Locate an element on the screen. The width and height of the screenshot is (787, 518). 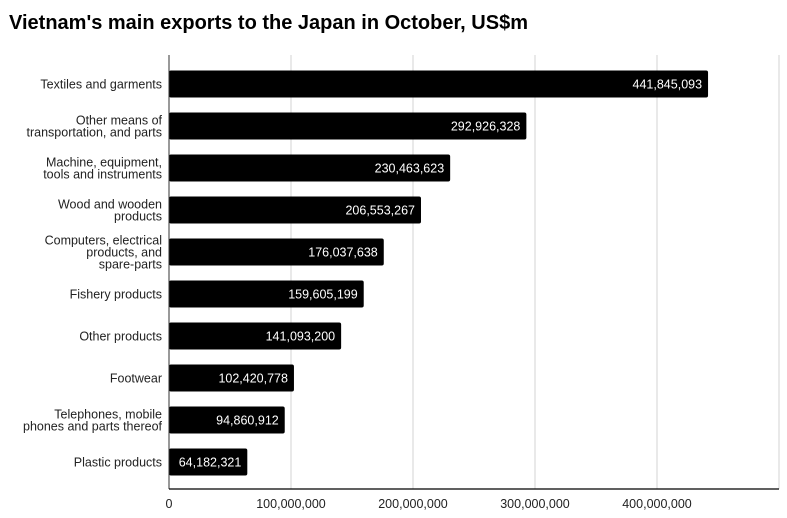
category-label-line: Textiles and garments is located at coordinates (101, 85).